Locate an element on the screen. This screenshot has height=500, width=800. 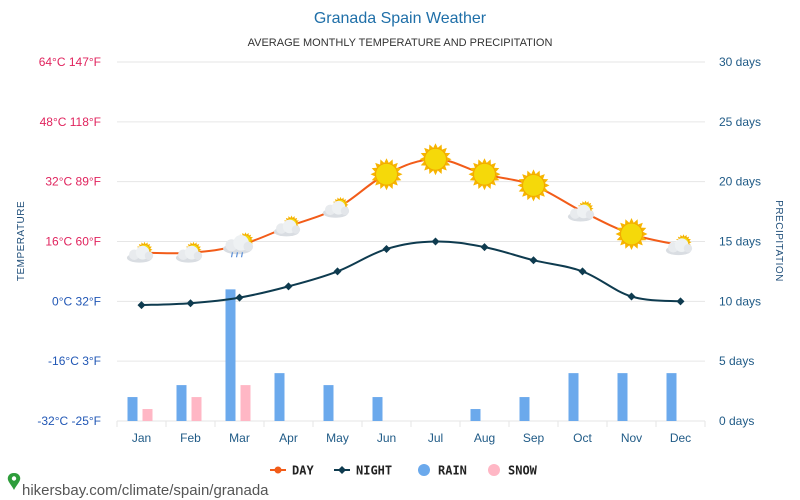
left-axis-label: TEMPERATURE is located at coordinates (21, 241).